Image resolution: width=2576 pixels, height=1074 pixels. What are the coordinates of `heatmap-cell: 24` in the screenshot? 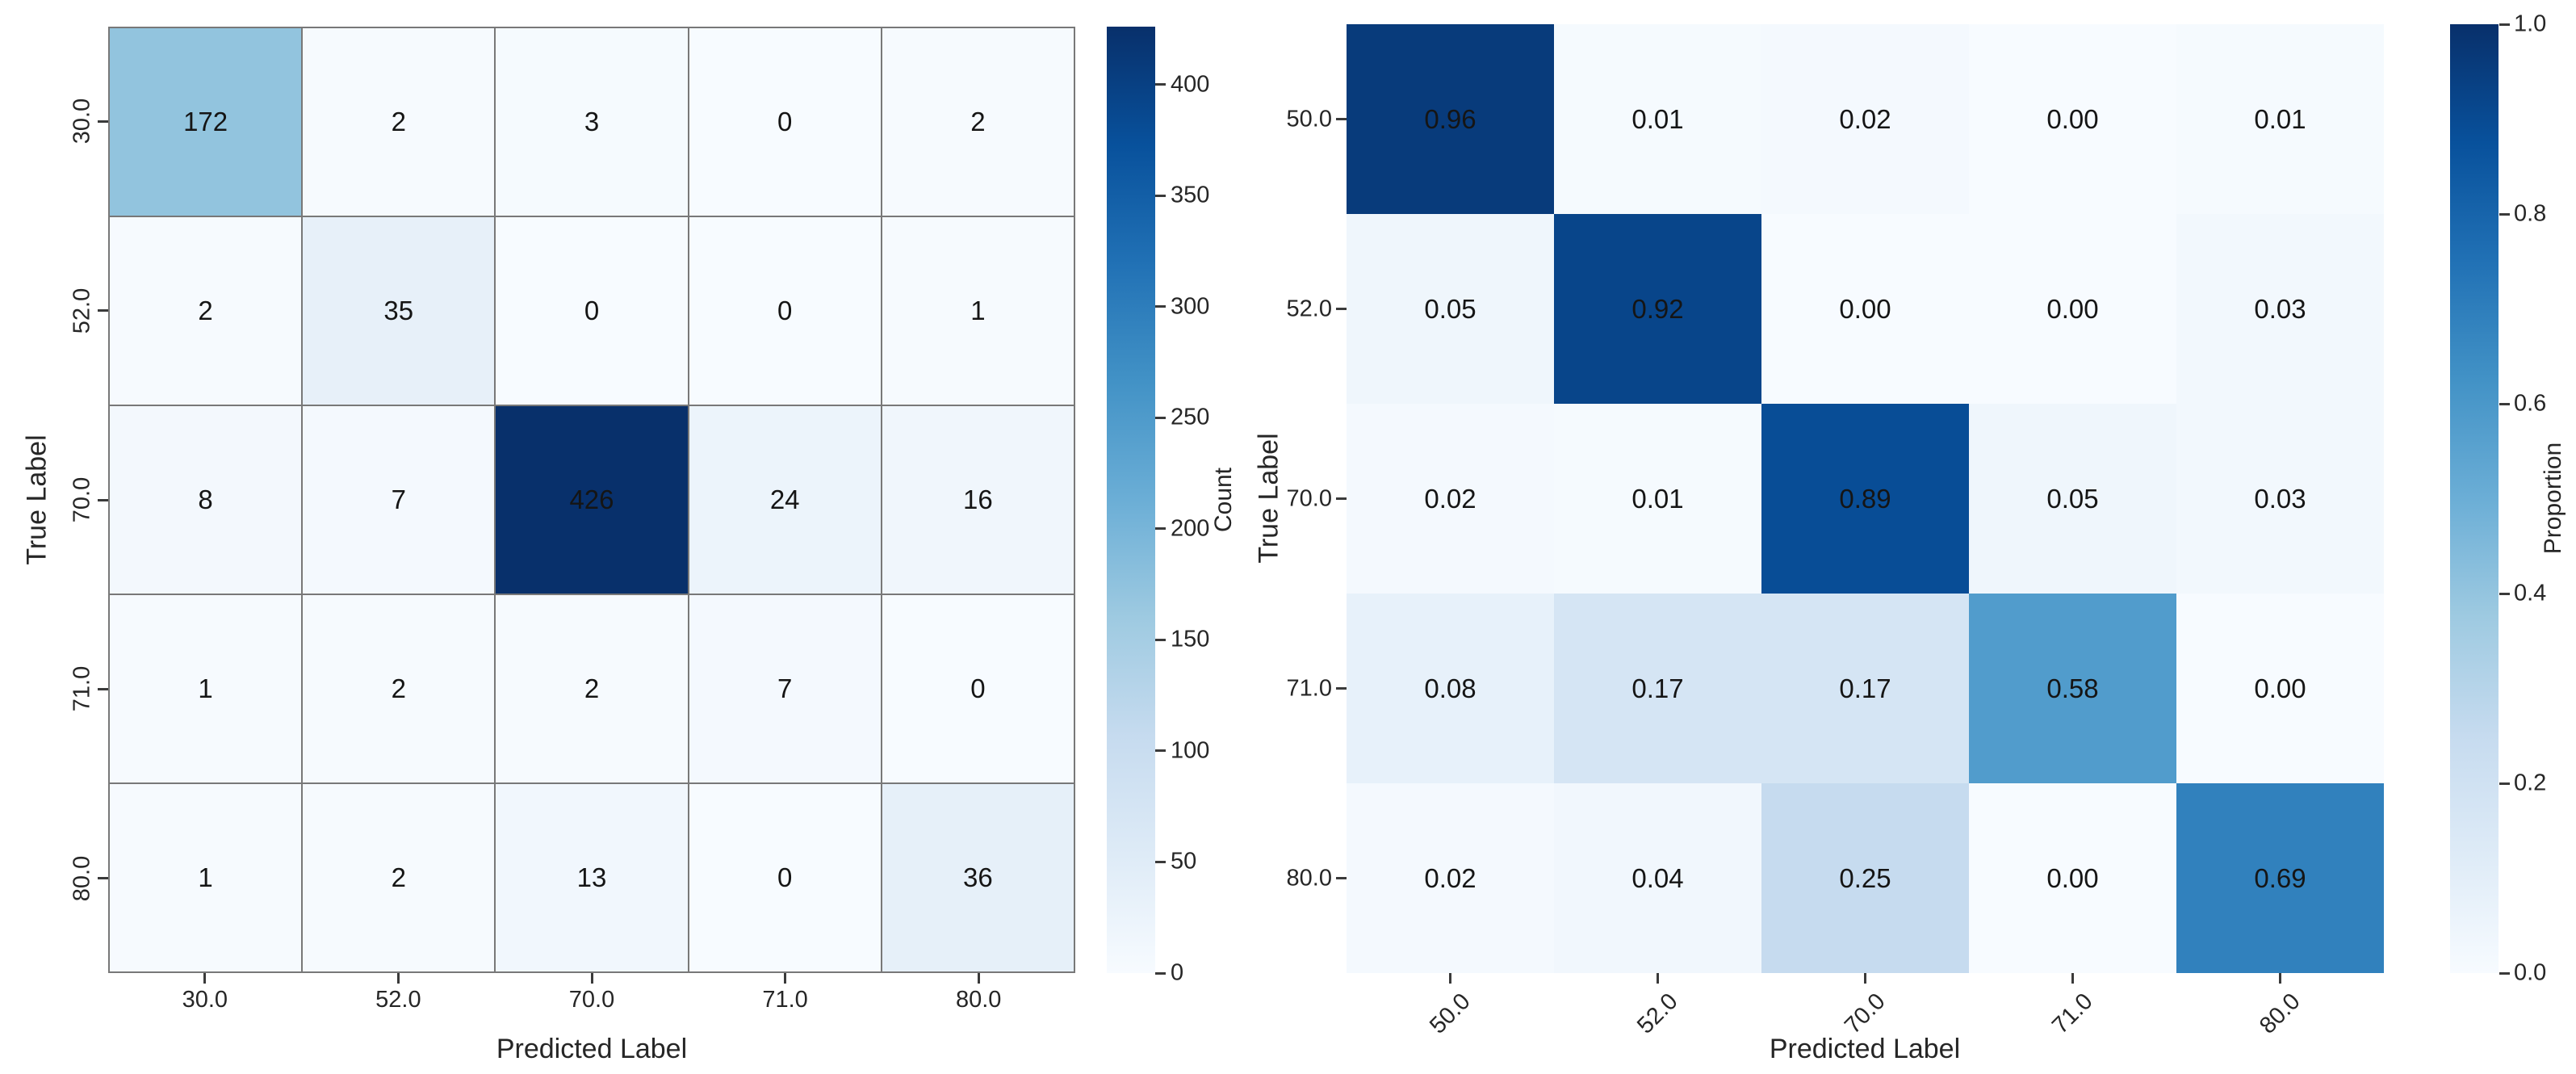 It's located at (785, 500).